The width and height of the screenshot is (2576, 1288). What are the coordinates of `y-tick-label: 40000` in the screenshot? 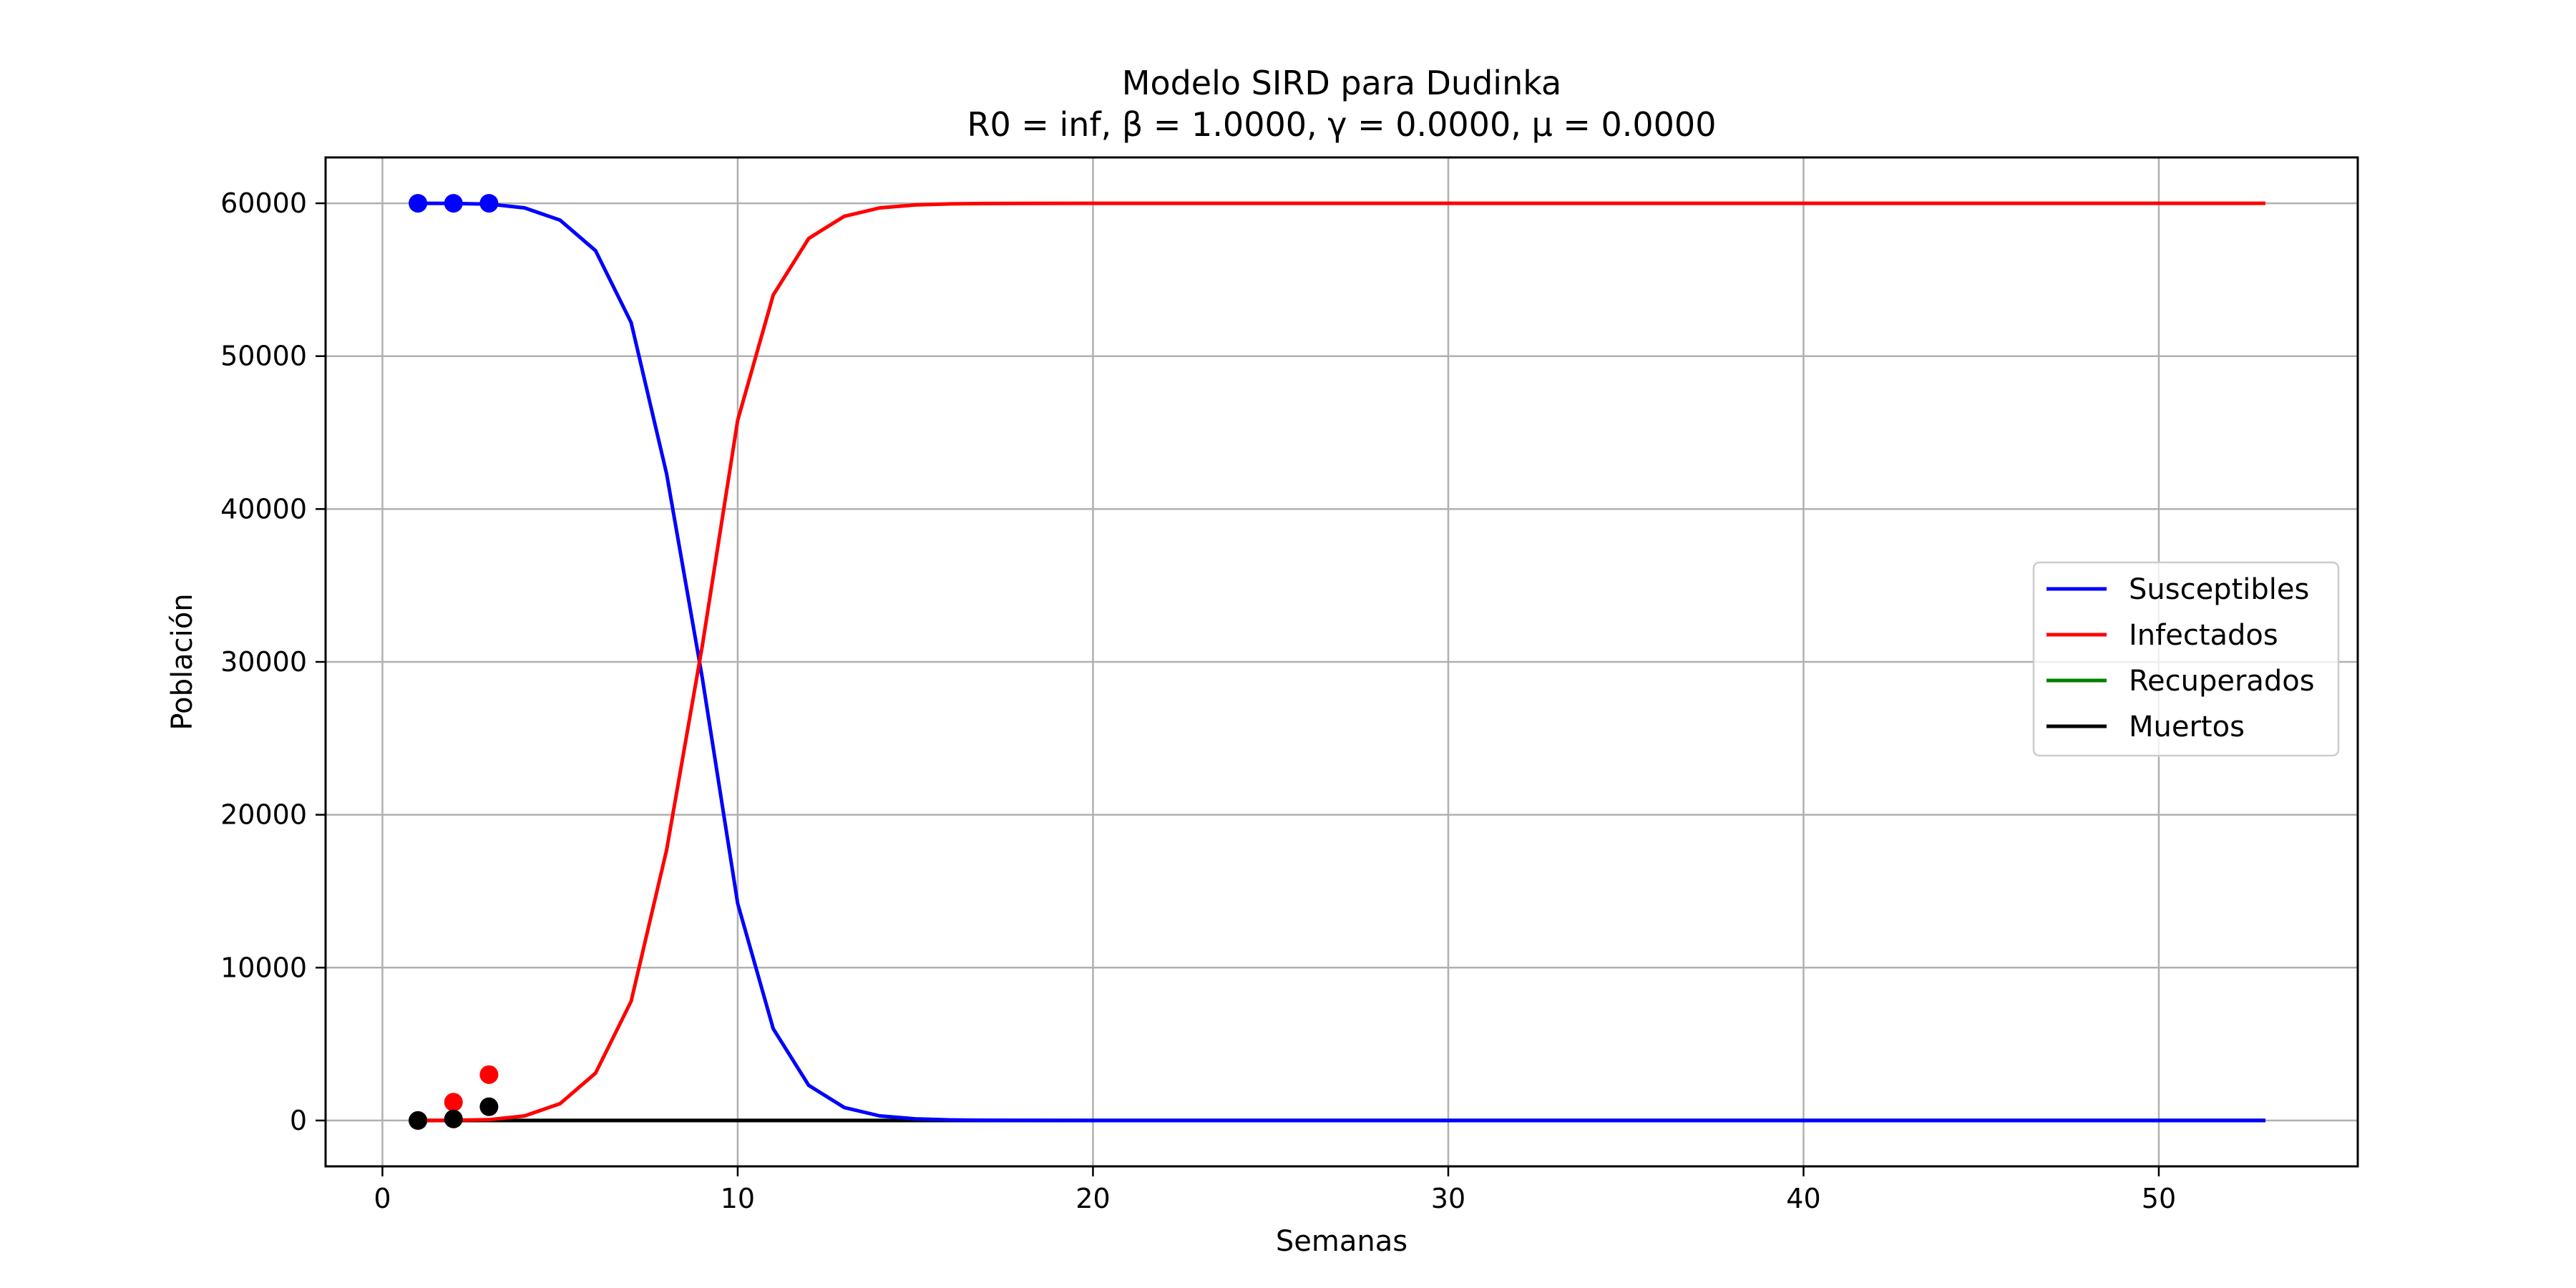 It's located at (263, 509).